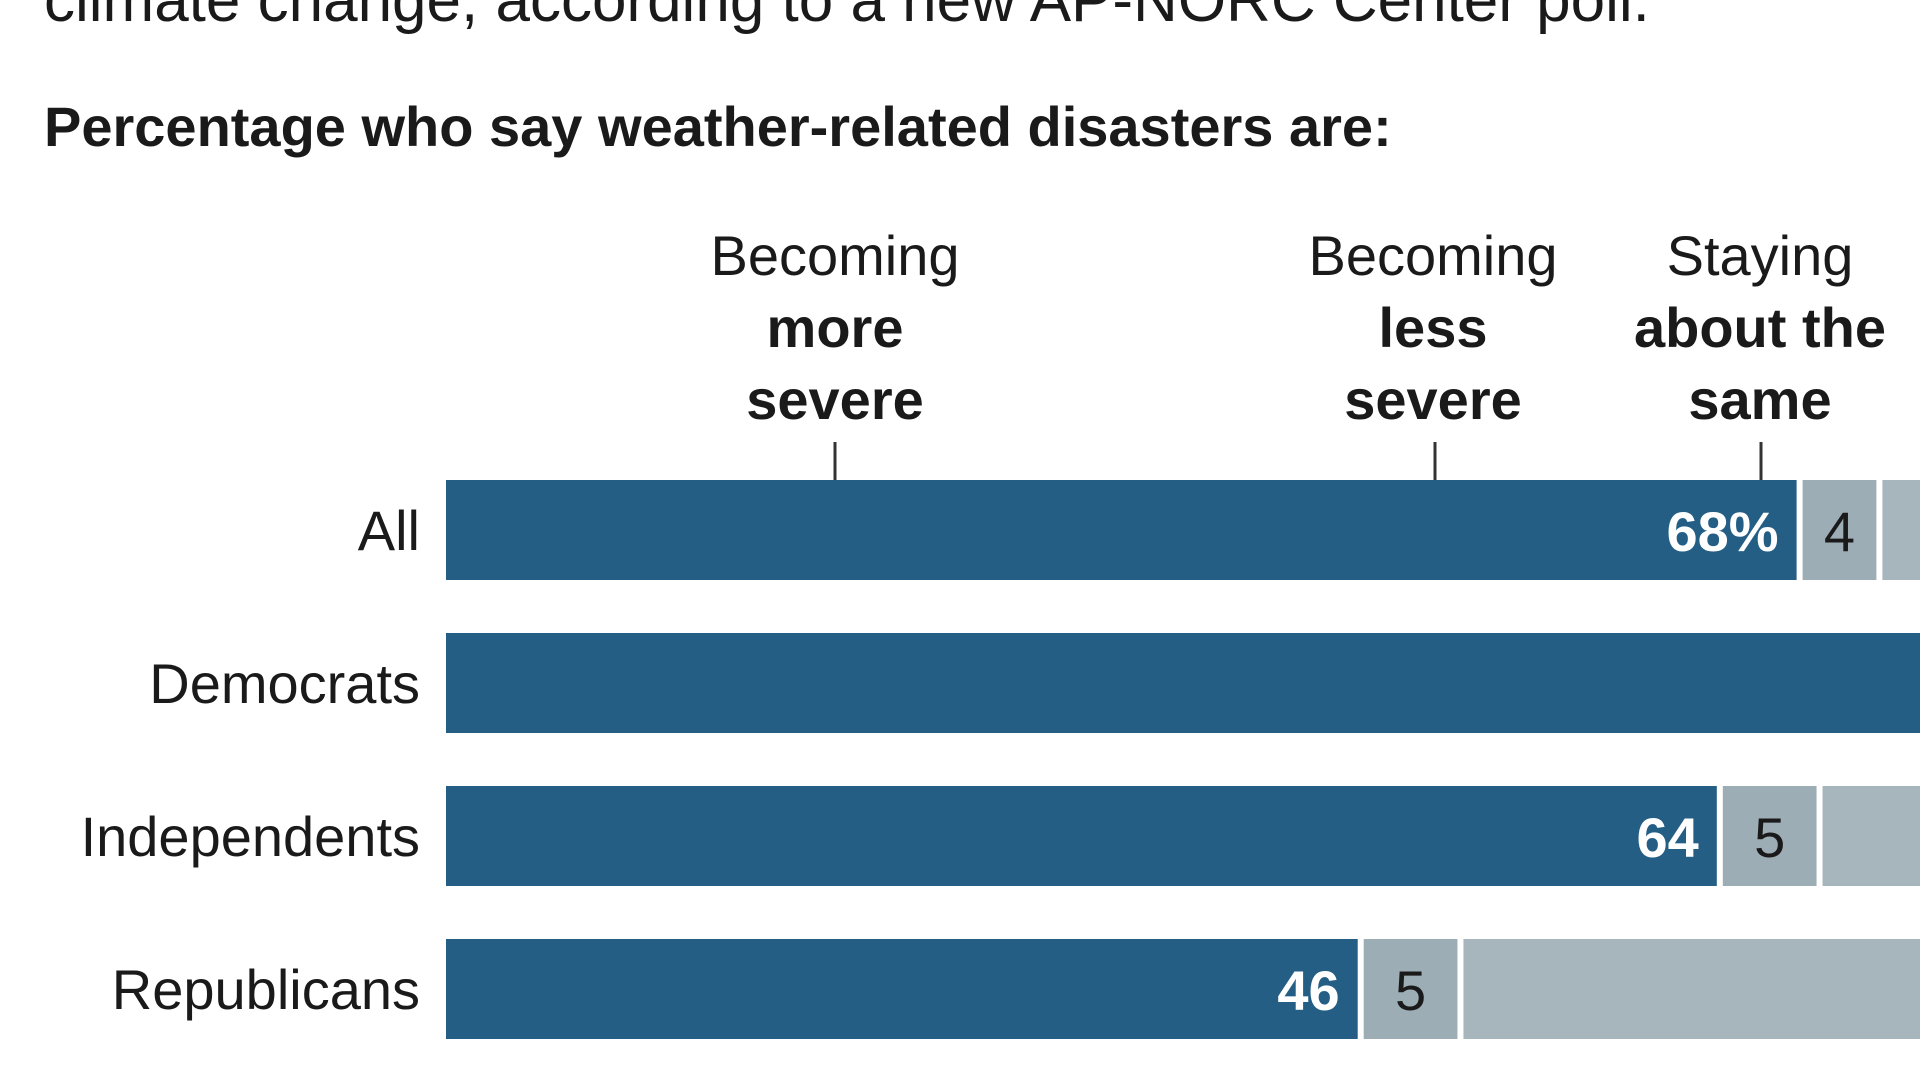 The width and height of the screenshot is (1920, 1080). What do you see at coordinates (1183, 683) in the screenshot?
I see `bar-democrats-more` at bounding box center [1183, 683].